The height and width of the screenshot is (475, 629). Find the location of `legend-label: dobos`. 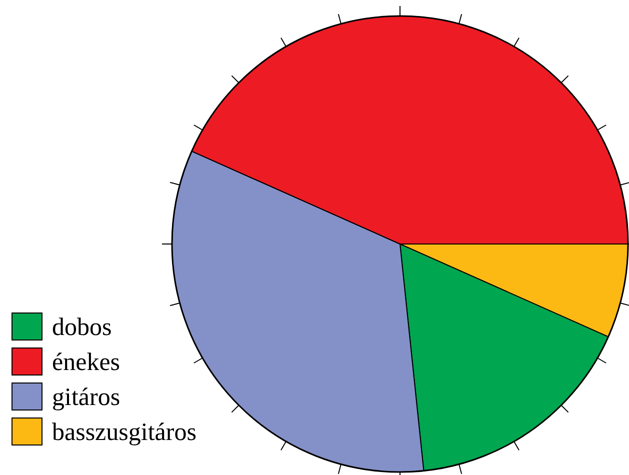

legend-label: dobos is located at coordinates (82, 327).